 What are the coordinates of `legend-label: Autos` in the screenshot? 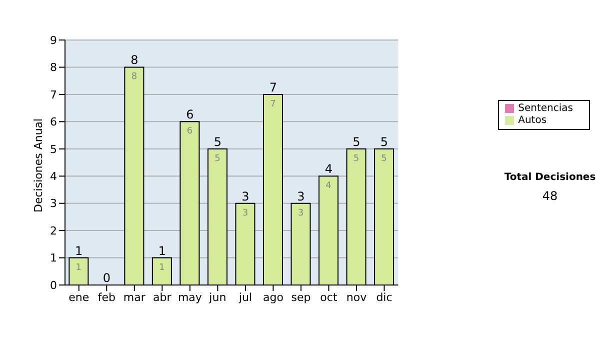 It's located at (532, 120).